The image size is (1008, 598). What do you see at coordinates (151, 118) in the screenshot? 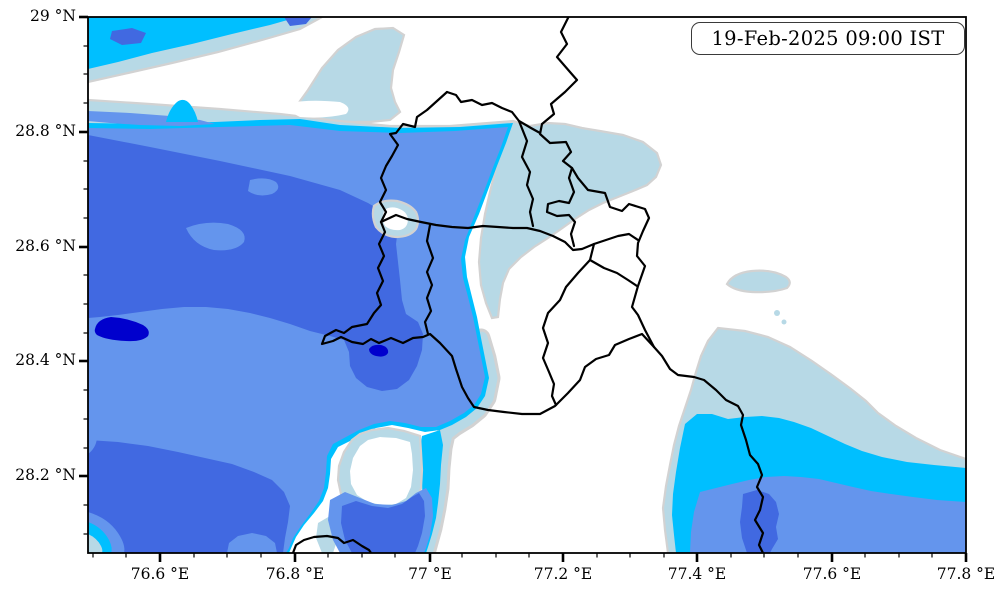
I see `contour-corn-sliver-top` at bounding box center [151, 118].